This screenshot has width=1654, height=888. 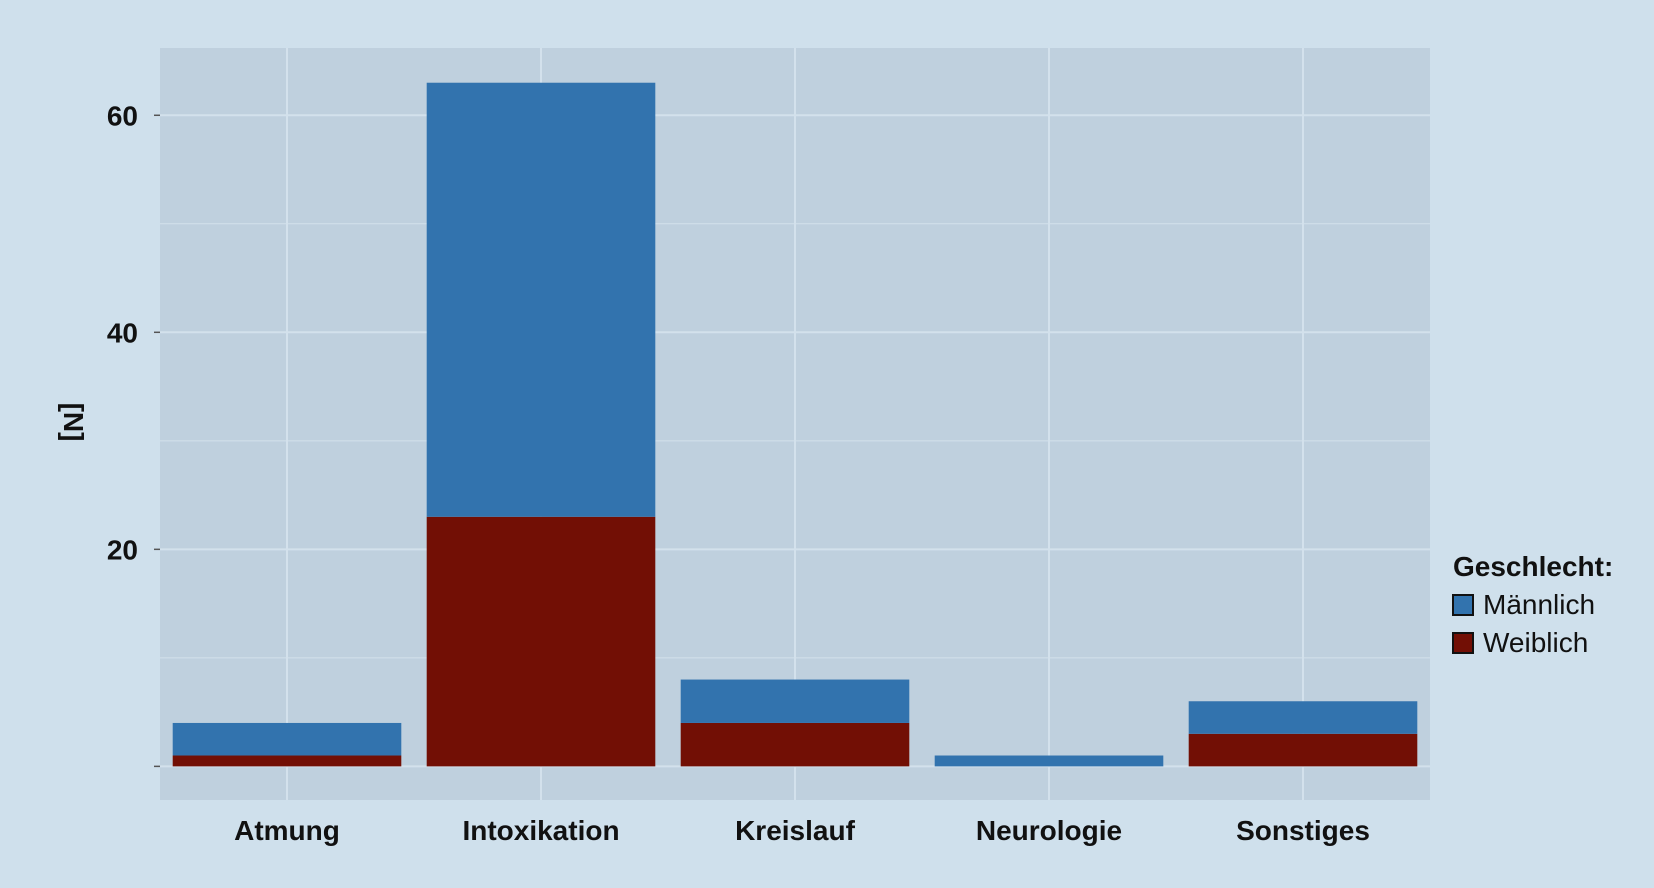 I want to click on x-tick-label: Sonstiges, so click(x=1303, y=830).